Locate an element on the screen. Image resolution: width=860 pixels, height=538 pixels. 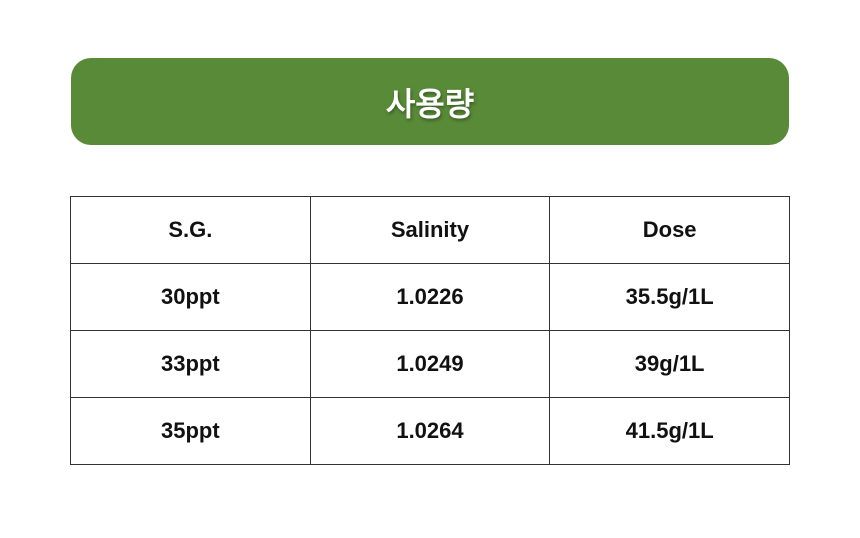
table-cell: 41.5g/1L is located at coordinates (669, 431).